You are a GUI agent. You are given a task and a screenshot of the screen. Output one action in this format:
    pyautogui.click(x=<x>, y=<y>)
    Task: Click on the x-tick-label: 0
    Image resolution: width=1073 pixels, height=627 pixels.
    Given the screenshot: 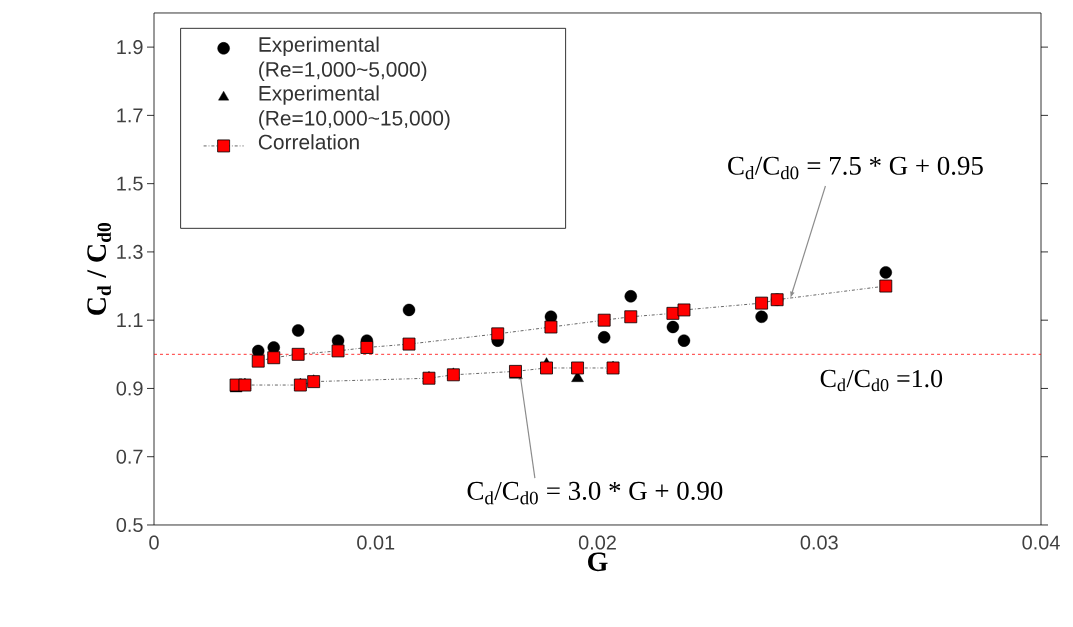 What is the action you would take?
    pyautogui.click(x=154, y=542)
    